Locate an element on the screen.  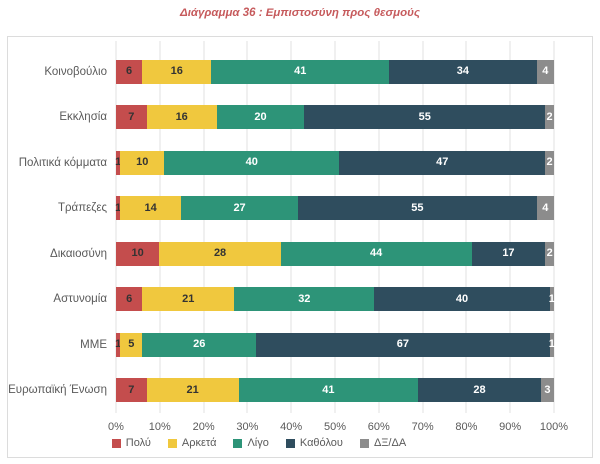
x-tick-label: 100% is located at coordinates (554, 427).